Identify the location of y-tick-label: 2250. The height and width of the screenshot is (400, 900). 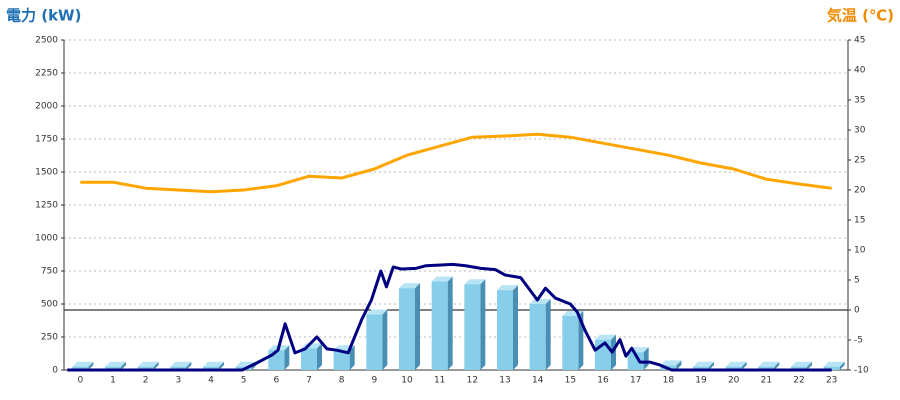
(46, 74).